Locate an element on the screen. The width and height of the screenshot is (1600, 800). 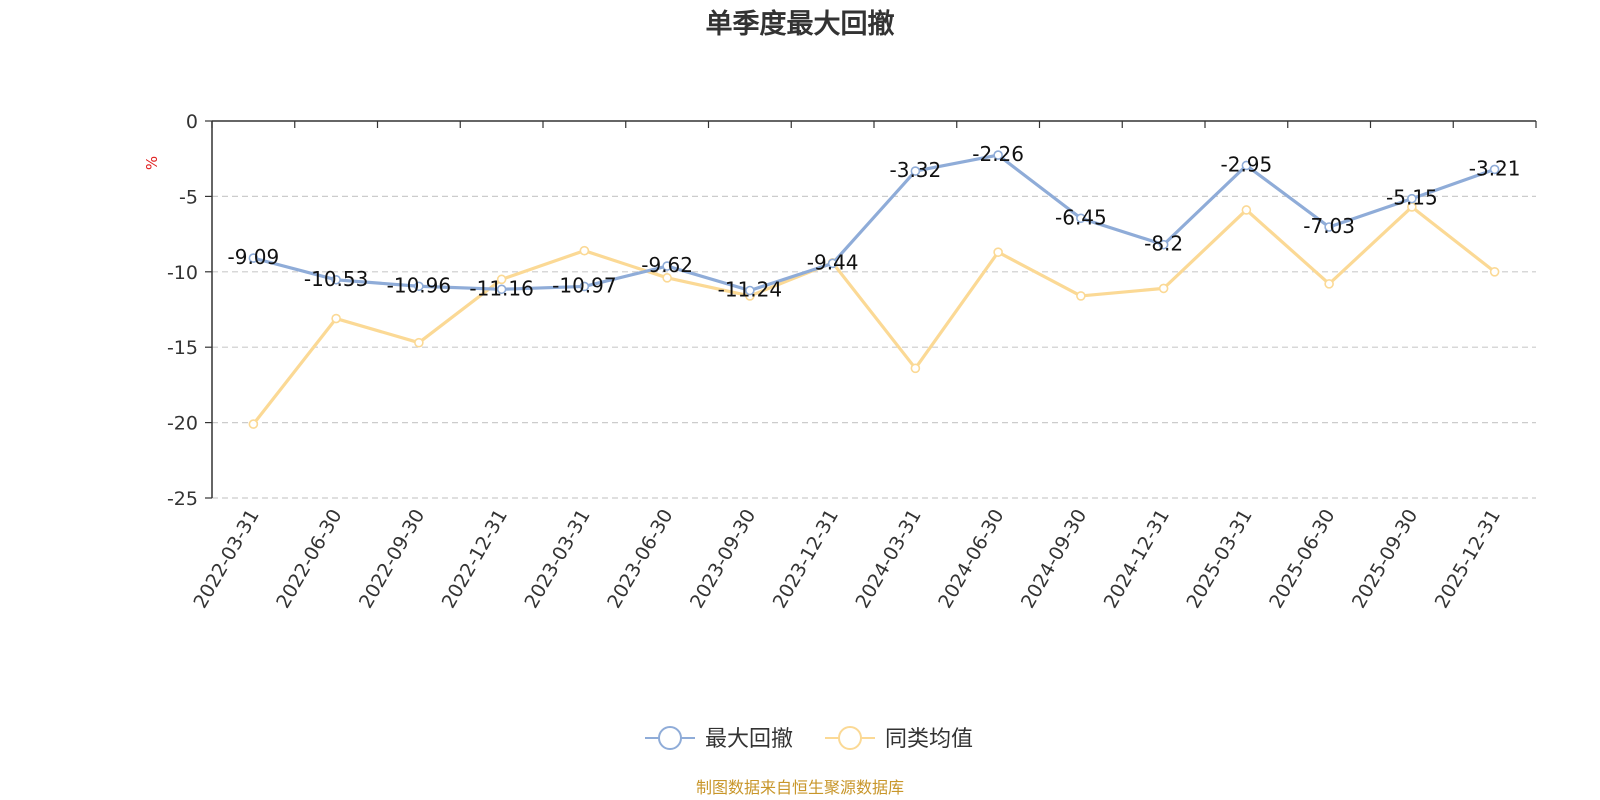
legend-label: 同类均值 is located at coordinates (929, 739).